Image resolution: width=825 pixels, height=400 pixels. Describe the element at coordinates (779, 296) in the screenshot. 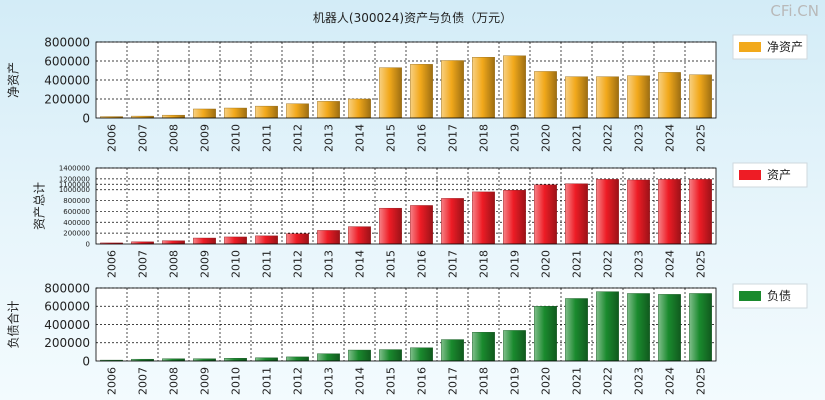

I see `legend-label: 负债` at that location.